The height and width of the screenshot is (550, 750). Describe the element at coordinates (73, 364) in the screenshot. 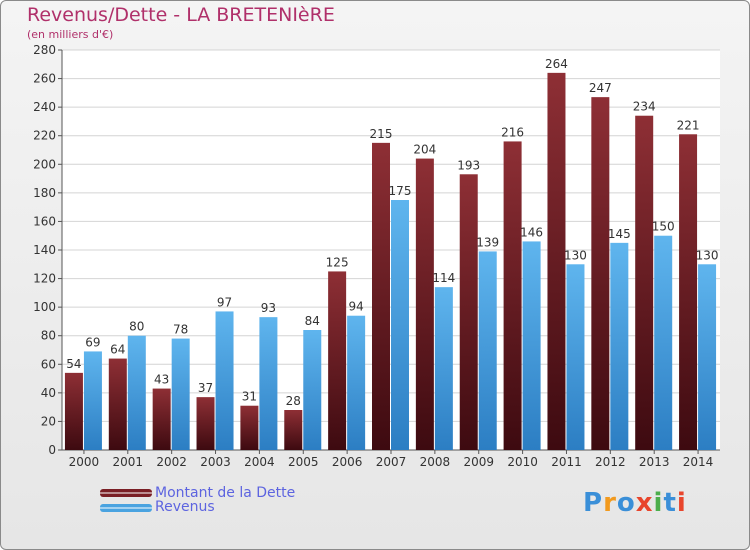

I see `data-label-dette: 54` at that location.